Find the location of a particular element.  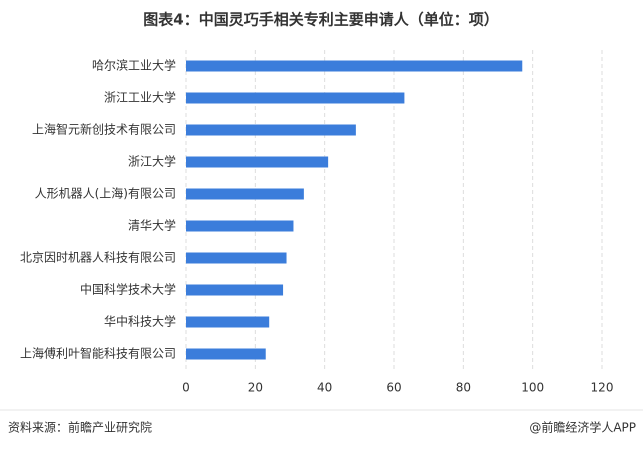

source: 资料来源：前瞻产业研究院 is located at coordinates (80, 427).